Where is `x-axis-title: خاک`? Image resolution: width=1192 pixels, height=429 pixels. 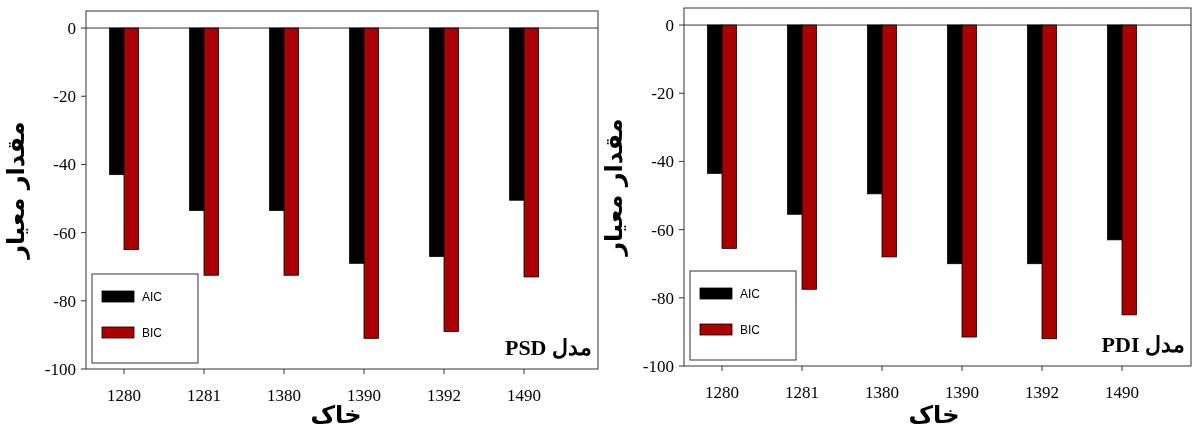
x-axis-title: خاک is located at coordinates (934, 415).